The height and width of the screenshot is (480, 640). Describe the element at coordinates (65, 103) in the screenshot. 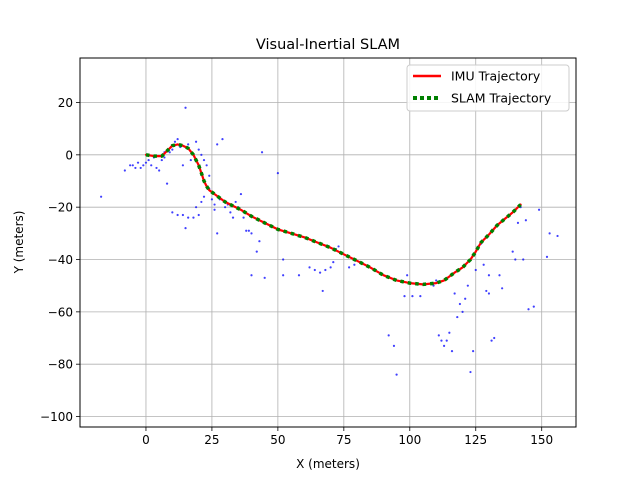

I see `y-tick-label: 20` at that location.